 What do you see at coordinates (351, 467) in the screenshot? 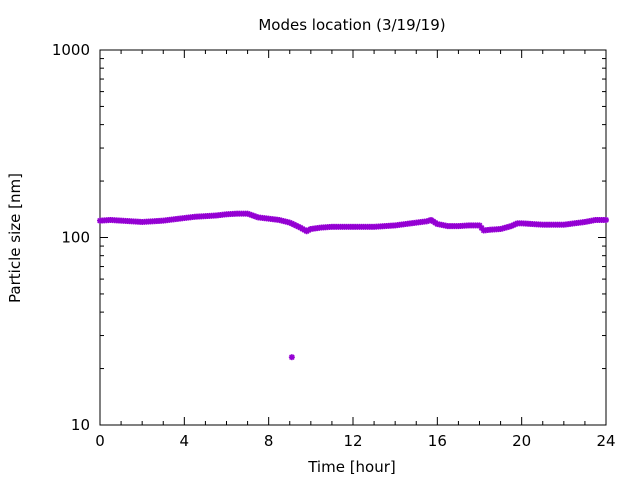
I see `x-axis-label: Time [hour]` at bounding box center [351, 467].